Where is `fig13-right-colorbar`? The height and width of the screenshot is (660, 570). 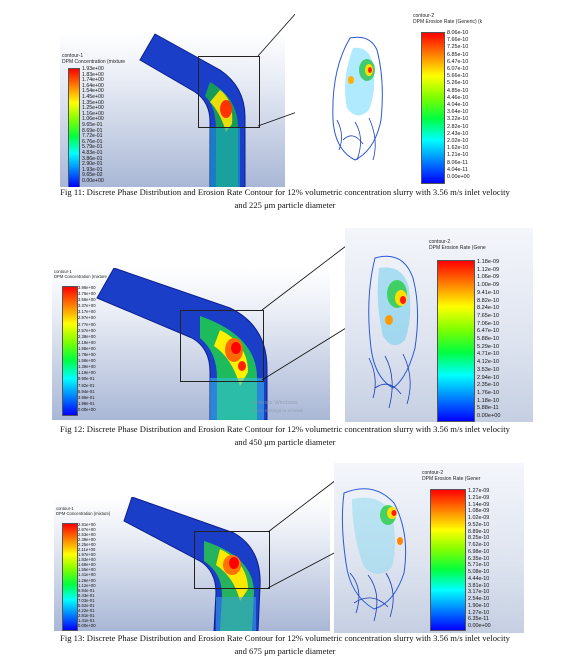
fig13-right-colorbar is located at coordinates (448, 560).